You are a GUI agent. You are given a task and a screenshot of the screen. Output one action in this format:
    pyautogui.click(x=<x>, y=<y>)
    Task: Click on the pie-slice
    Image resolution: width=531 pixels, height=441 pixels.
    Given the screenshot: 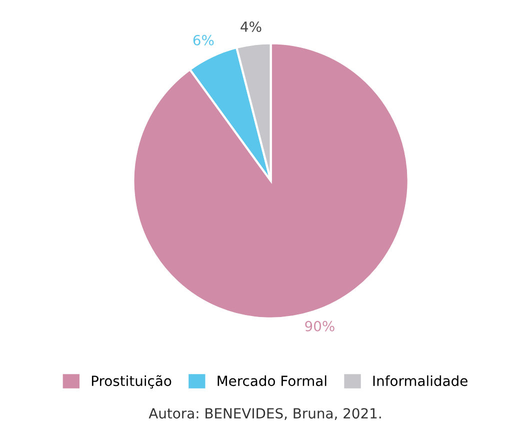 What is the action you would take?
    pyautogui.click(x=230, y=114)
    